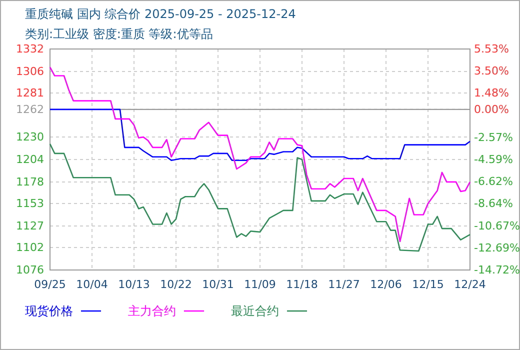 The width and height of the screenshot is (520, 350). What do you see at coordinates (497, 225) in the screenshot?
I see `y2-tick-label: -10.67%` at bounding box center [497, 225].